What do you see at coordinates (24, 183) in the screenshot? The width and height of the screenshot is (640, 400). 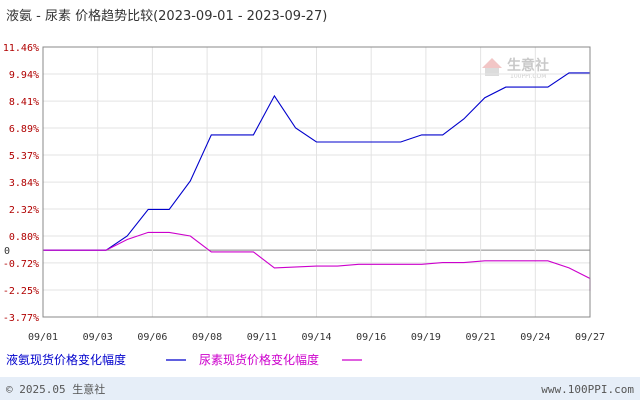 I see `y-tick-label: 3.84%` at bounding box center [24, 183].